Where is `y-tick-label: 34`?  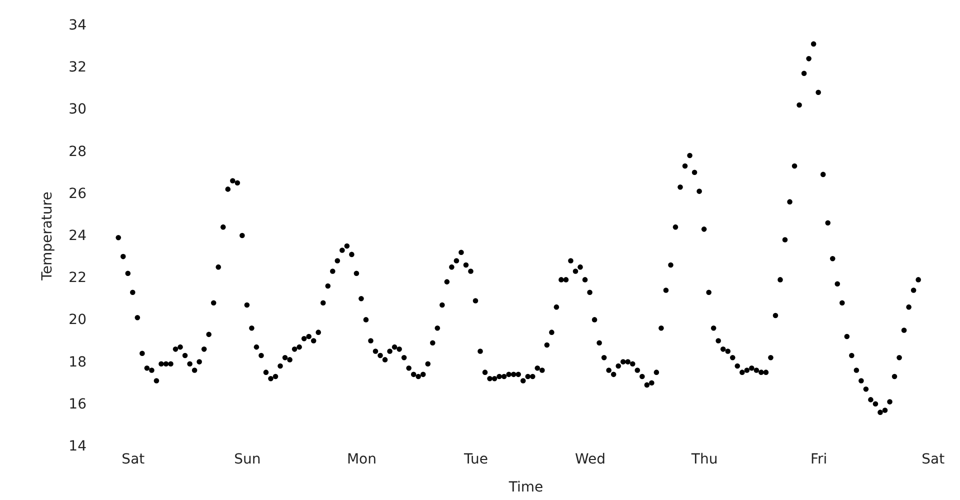 y-tick-label: 34 is located at coordinates (77, 26).